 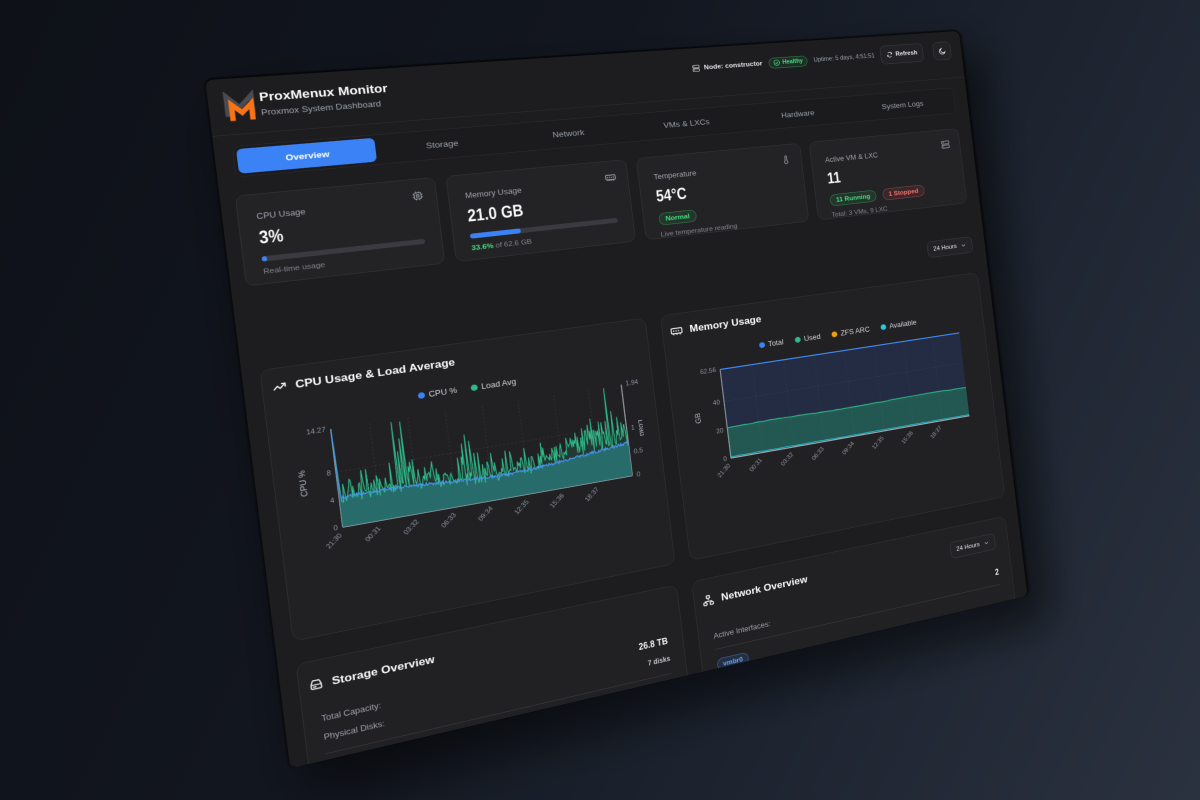 What do you see at coordinates (642, 428) in the screenshot?
I see `svg-text: Load` at bounding box center [642, 428].